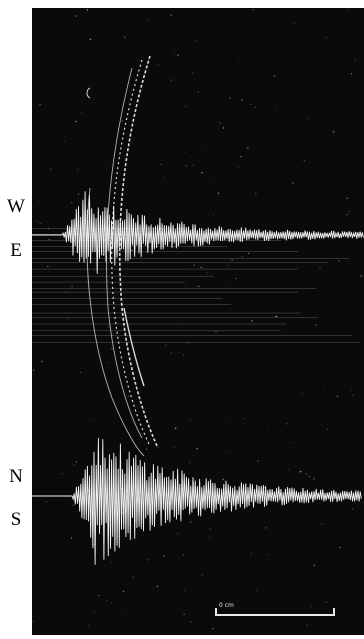 The height and width of the screenshot is (639, 364). Describe the element at coordinates (16, 206) in the screenshot. I see `label-west: W` at that location.